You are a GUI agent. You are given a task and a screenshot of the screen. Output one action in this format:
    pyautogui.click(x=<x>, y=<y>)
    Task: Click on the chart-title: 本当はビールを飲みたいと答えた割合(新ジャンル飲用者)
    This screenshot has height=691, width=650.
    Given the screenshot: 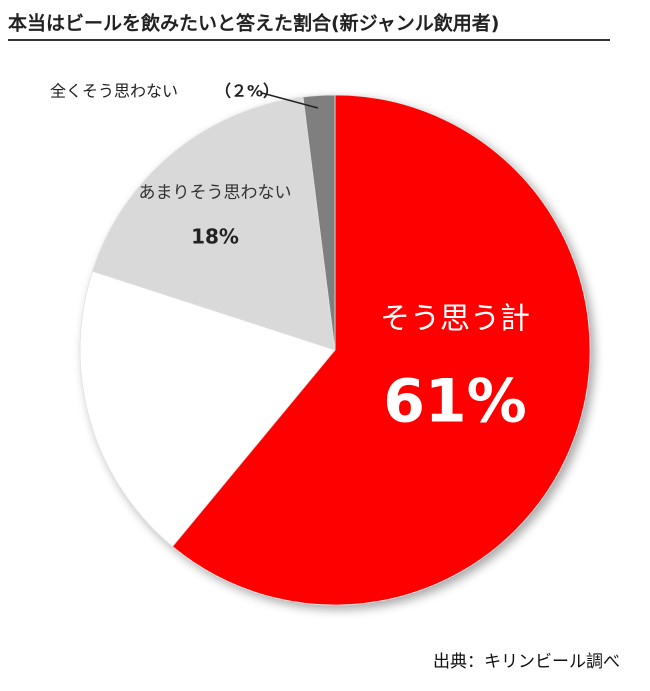 What is the action you would take?
    pyautogui.click(x=253, y=23)
    